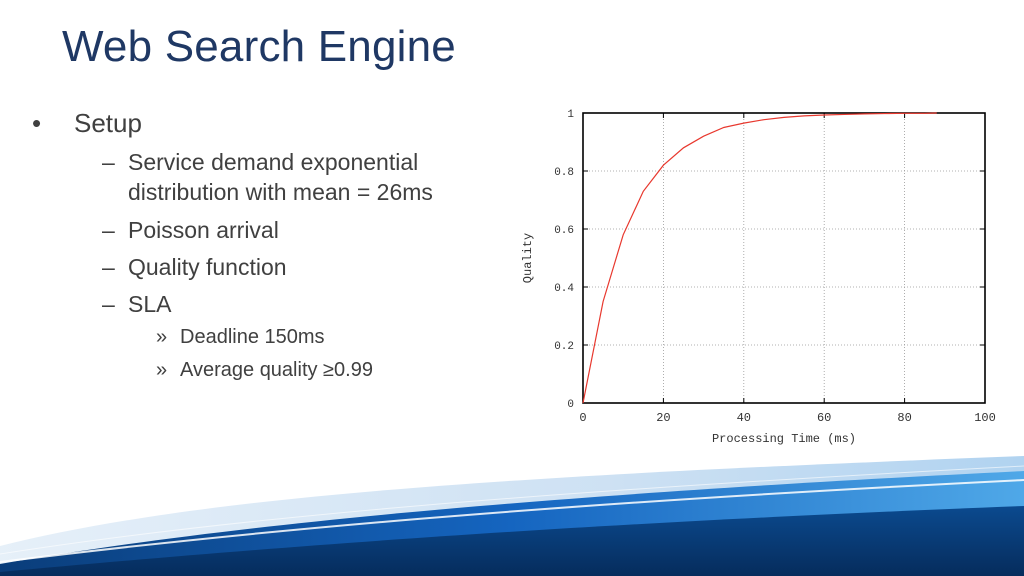 The image size is (1024, 576). What do you see at coordinates (904, 418) in the screenshot?
I see `x-tick-label: 80` at bounding box center [904, 418].